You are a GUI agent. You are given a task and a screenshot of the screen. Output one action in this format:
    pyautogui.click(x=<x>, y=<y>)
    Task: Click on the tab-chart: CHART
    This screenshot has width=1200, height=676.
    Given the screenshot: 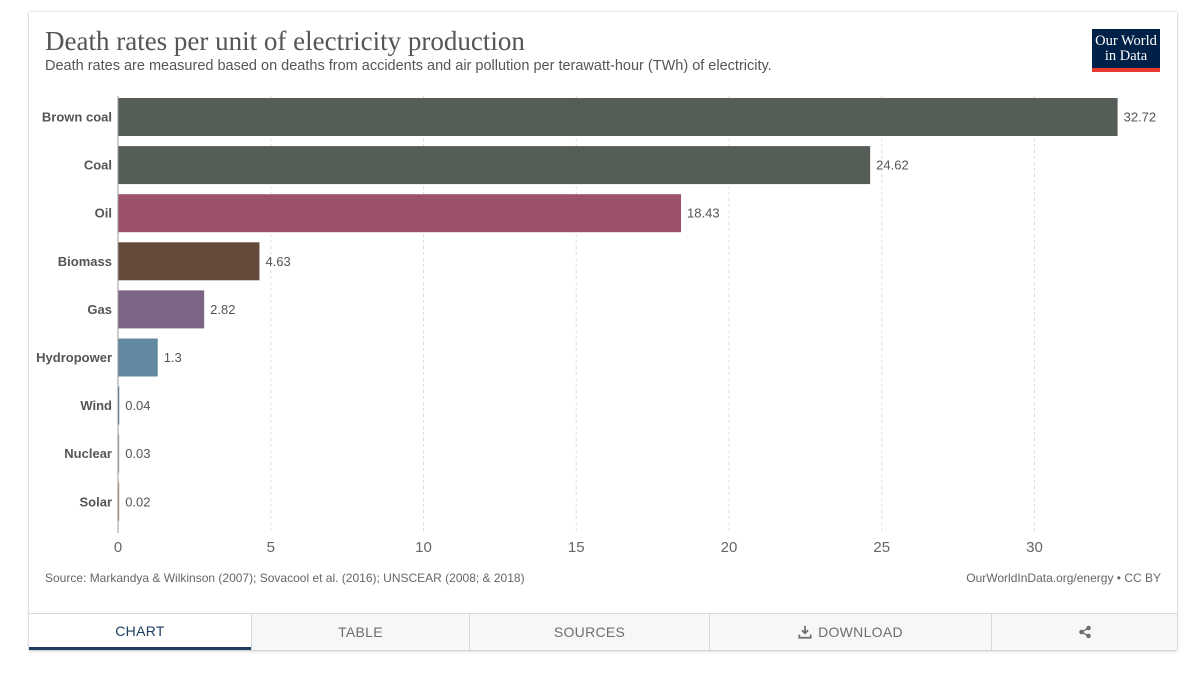 What is the action you would take?
    pyautogui.click(x=140, y=632)
    